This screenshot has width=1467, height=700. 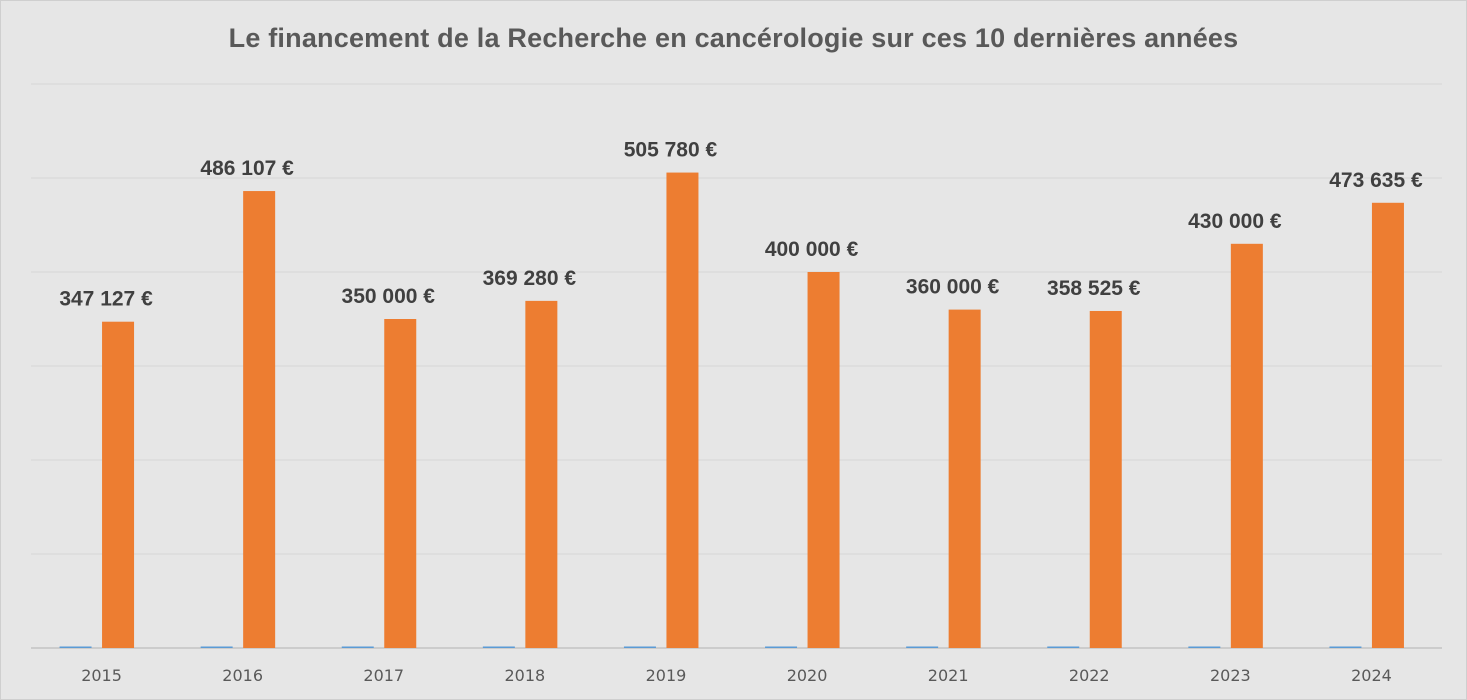 I want to click on bar-series-1-2015, so click(x=75, y=647).